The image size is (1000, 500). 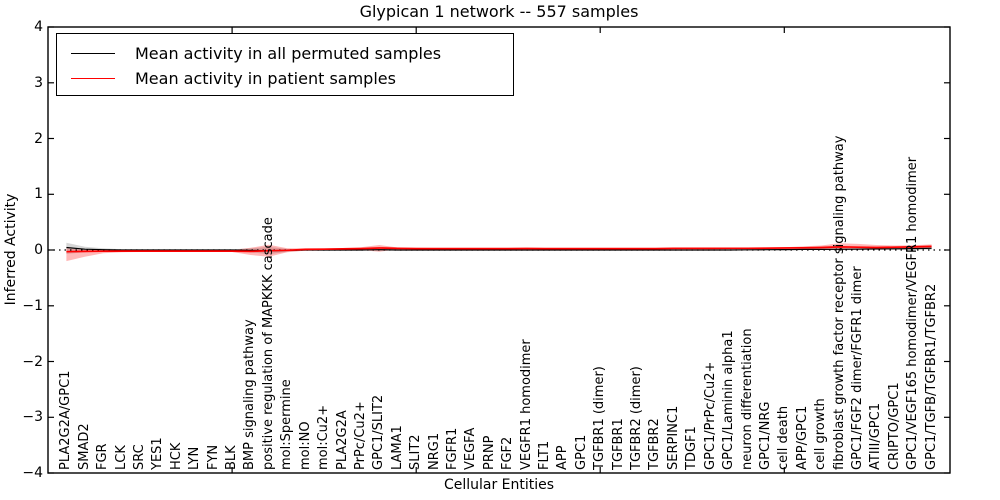 What do you see at coordinates (508, 453) in the screenshot?
I see `x-tick-label: FGF2` at bounding box center [508, 453].